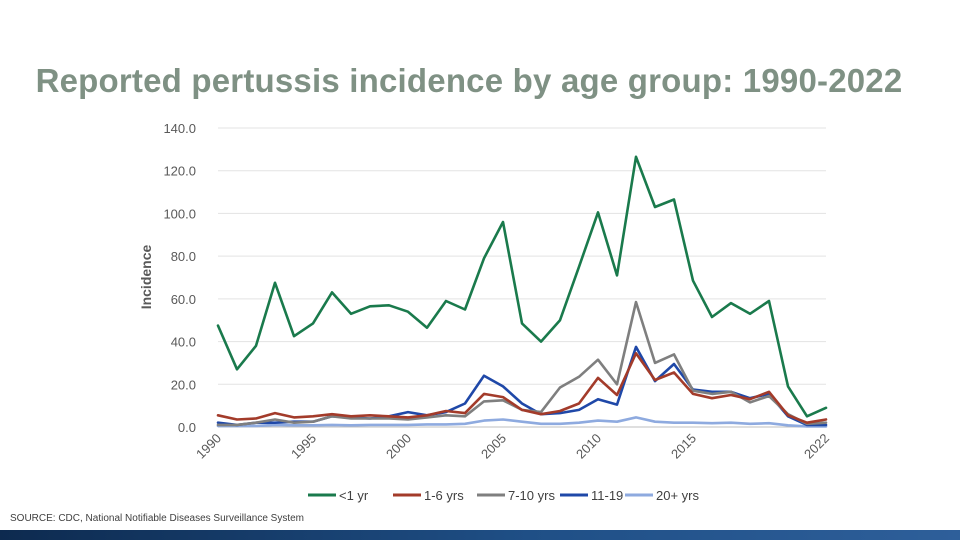 The width and height of the screenshot is (960, 540). I want to click on y-tick-label: 0.0, so click(187, 427).